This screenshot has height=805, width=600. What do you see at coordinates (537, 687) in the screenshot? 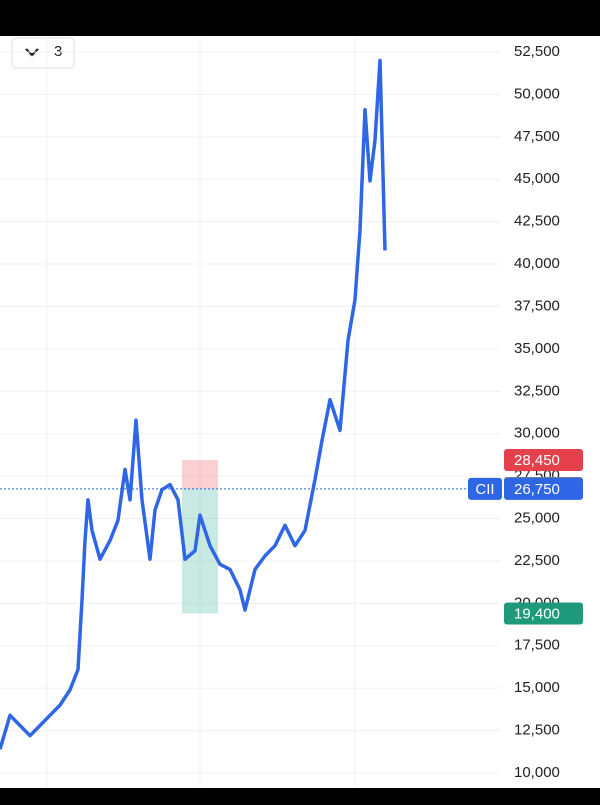
I see `y-tick-label: 15,000` at bounding box center [537, 687].